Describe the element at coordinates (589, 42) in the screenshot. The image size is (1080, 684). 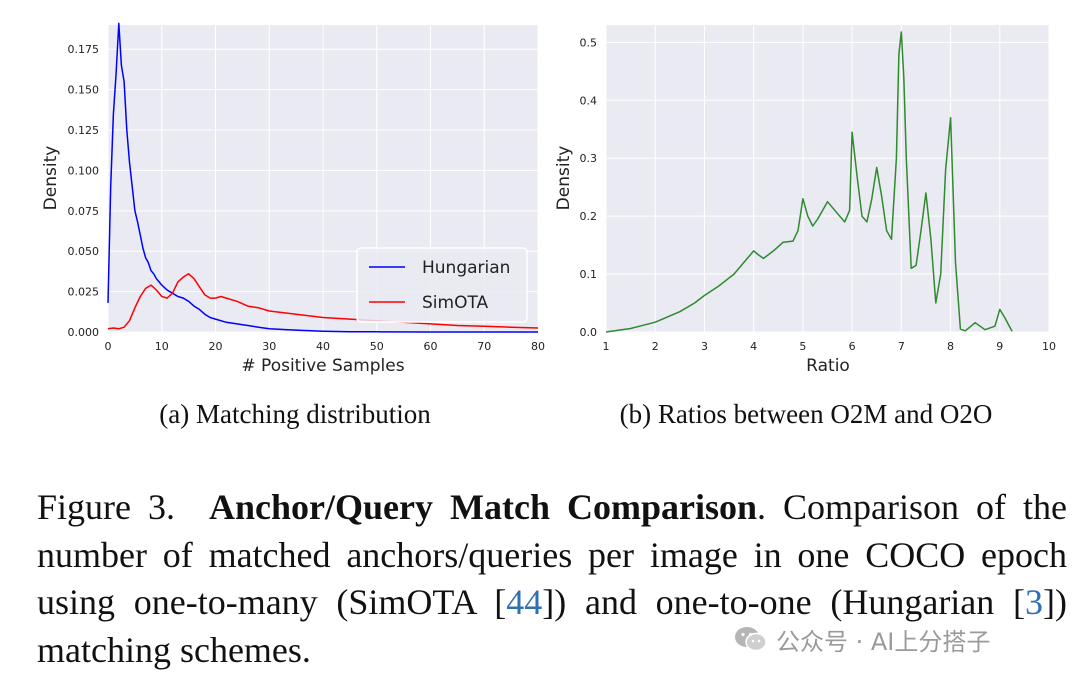
I see `y-tick-label: 0.5` at that location.